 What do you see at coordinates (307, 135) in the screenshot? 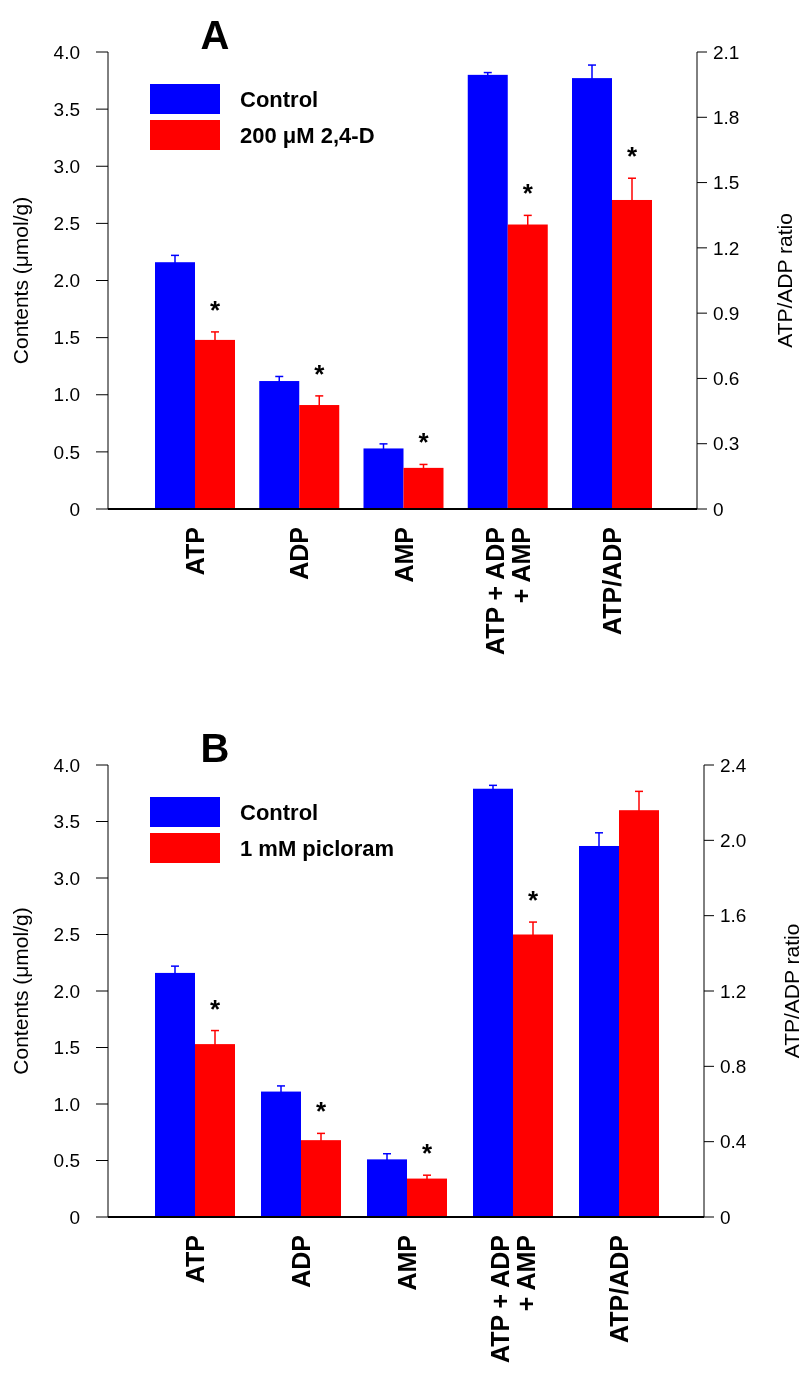
I see `legend-label: 200 μM 2,4-D` at bounding box center [307, 135].